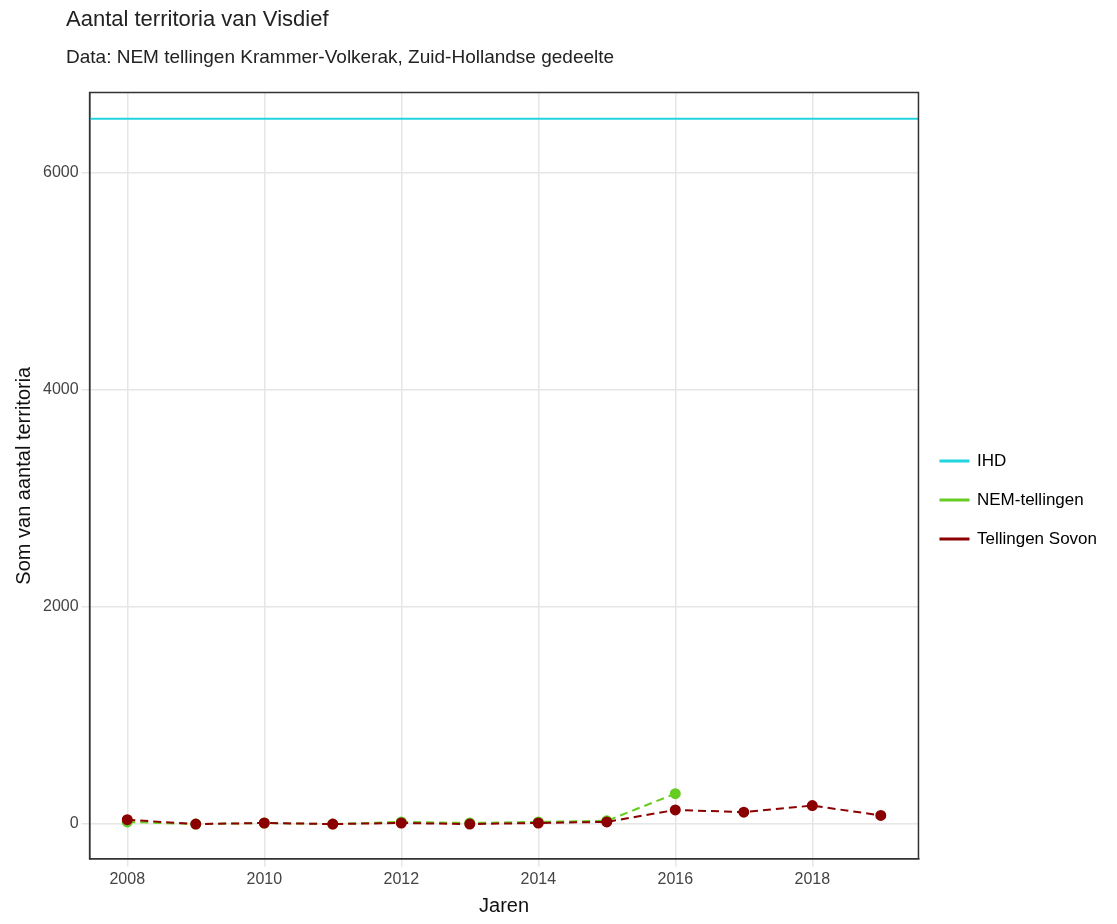  What do you see at coordinates (74, 823) in the screenshot?
I see `y-tick-label: 0` at bounding box center [74, 823].